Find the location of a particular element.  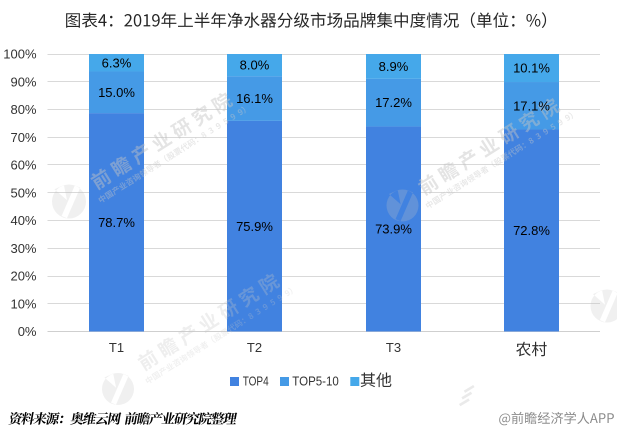

svg-text: 15.0% is located at coordinates (116, 92).